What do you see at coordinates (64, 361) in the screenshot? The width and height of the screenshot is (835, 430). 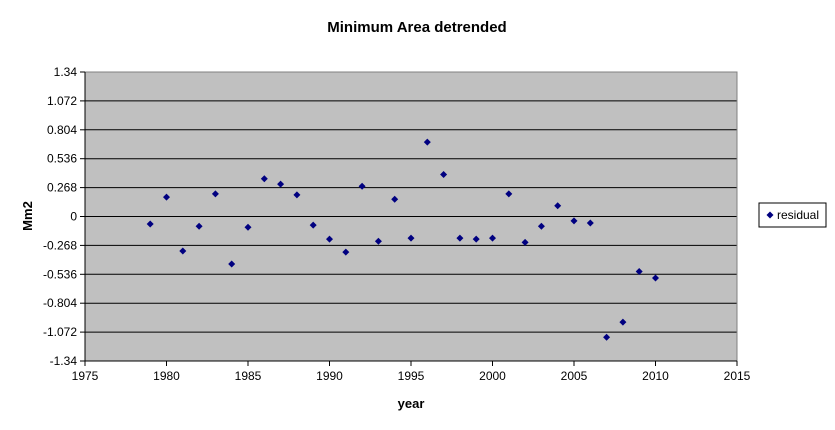 I see `y-tick-label: -1.34` at bounding box center [64, 361].